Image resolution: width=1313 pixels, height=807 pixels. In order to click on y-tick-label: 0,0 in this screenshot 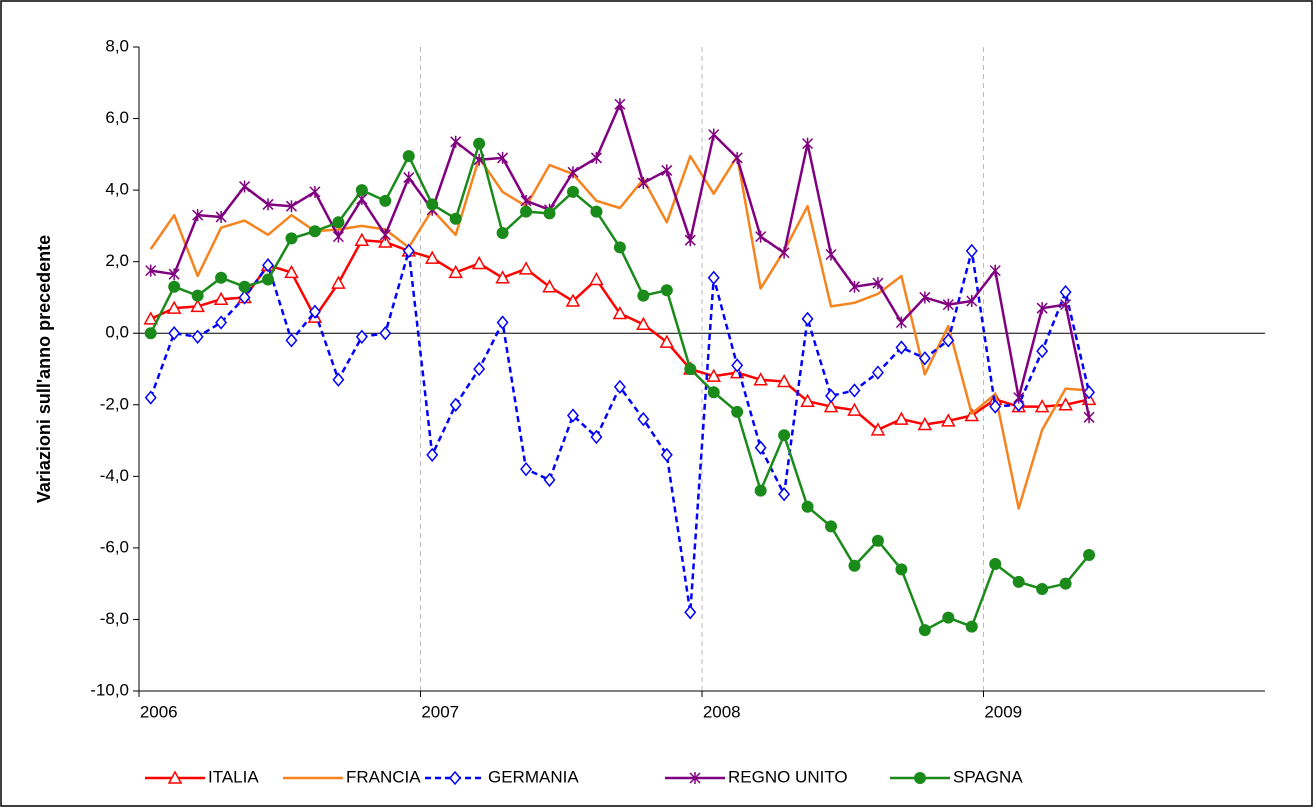, I will do `click(117, 332)`.